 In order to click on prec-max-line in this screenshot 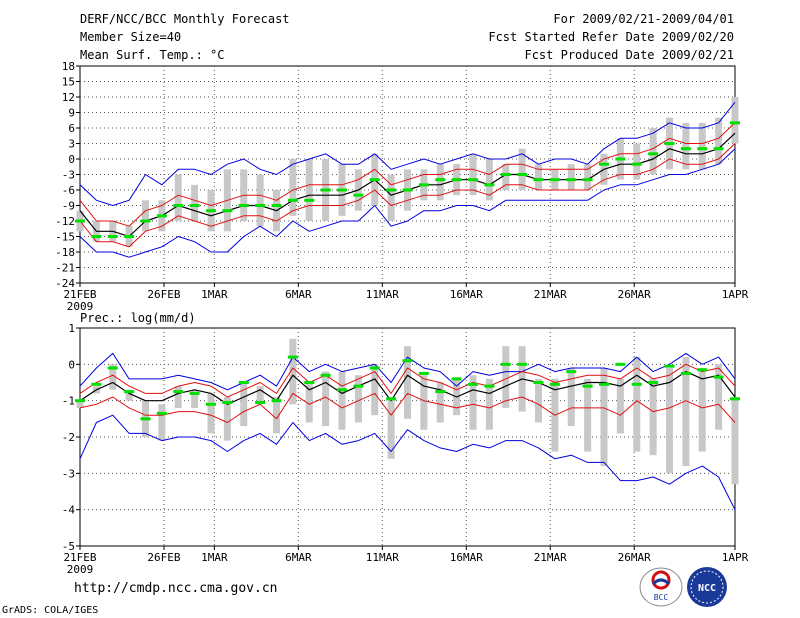, I will do `click(407, 371)`.